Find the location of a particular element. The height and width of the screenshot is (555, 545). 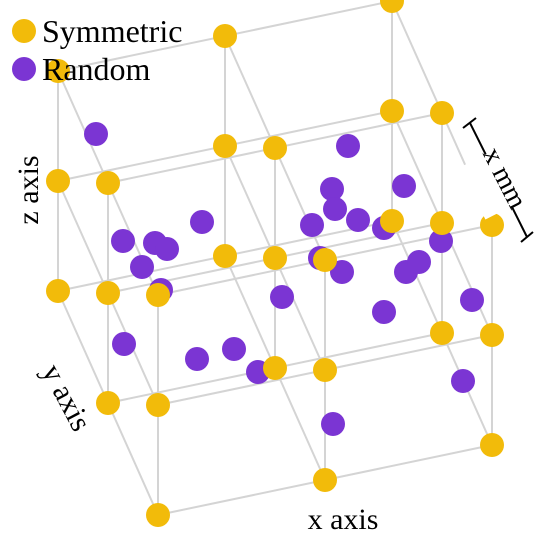

legend-random-label: Random is located at coordinates (96, 69).